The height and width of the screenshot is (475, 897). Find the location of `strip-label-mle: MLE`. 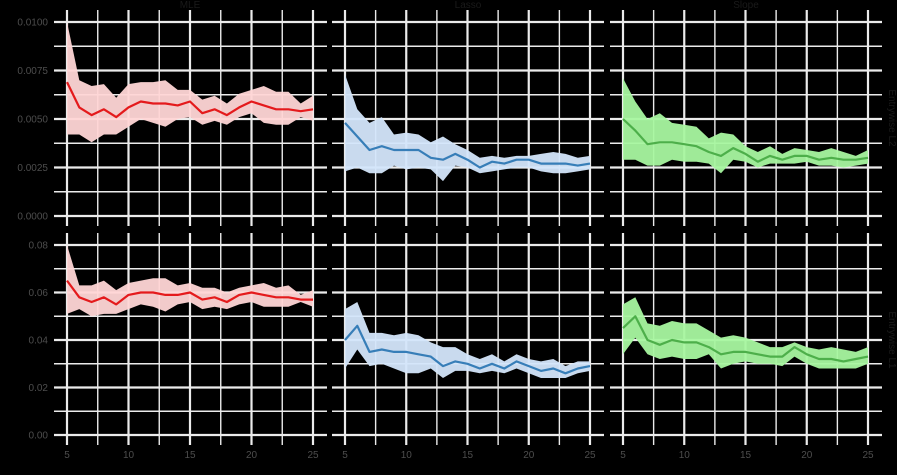

strip-label-mle: MLE is located at coordinates (190, 5).